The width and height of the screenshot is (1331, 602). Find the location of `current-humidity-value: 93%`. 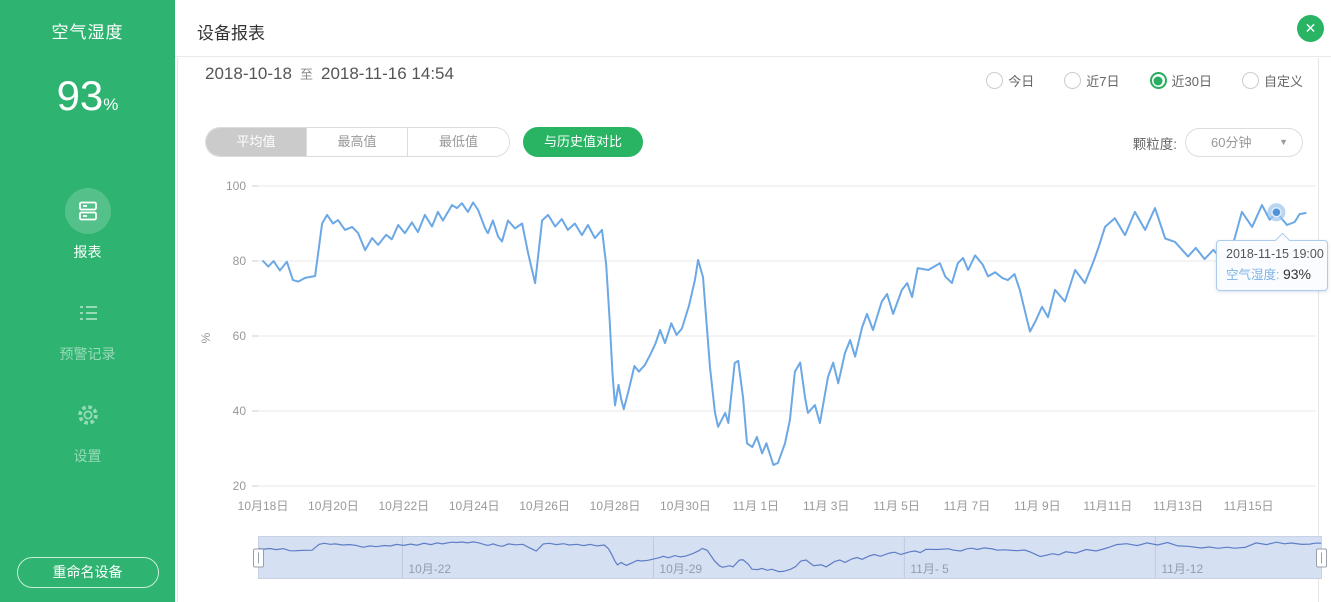

current-humidity-value: 93% is located at coordinates (87, 96).